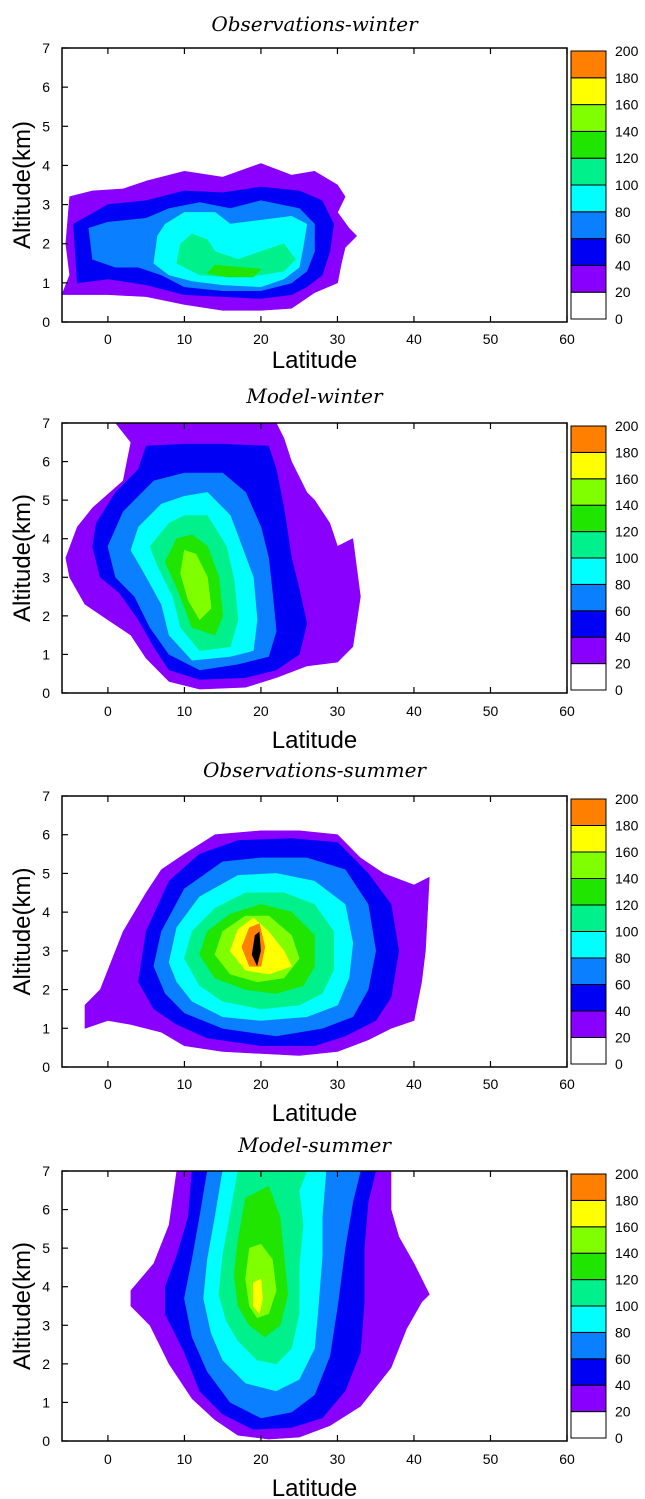 Image resolution: width=645 pixels, height=1499 pixels. I want to click on y-tick-label: 5, so click(46, 500).